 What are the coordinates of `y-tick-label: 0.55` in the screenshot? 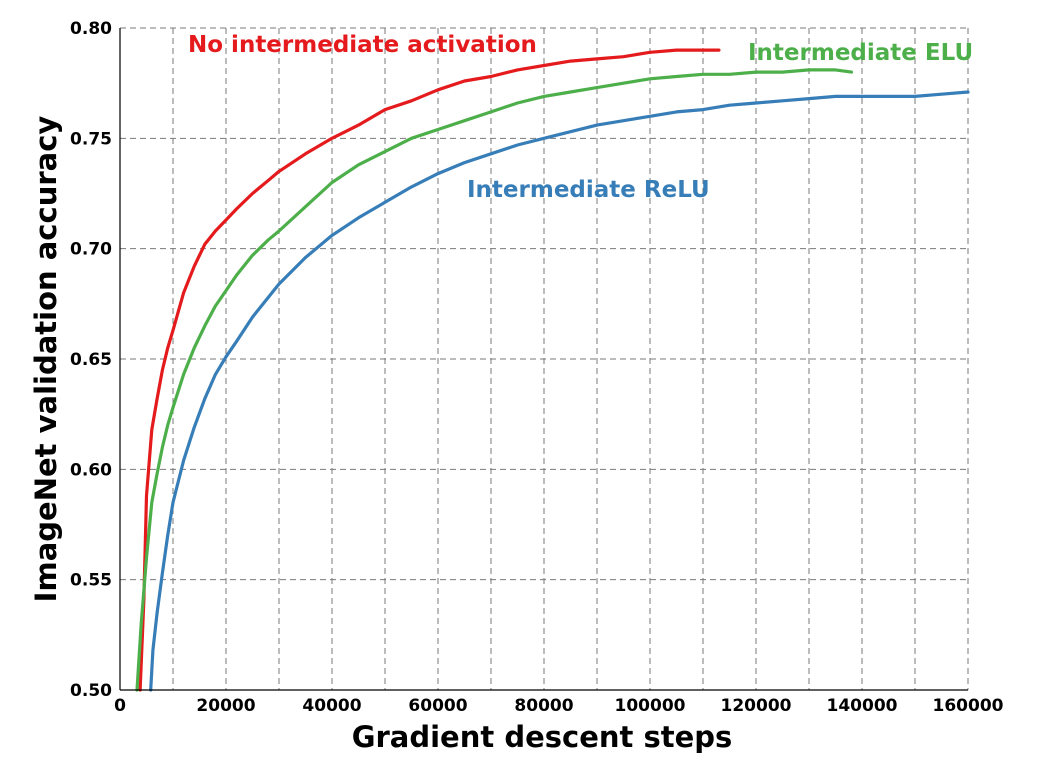 It's located at (91, 581).